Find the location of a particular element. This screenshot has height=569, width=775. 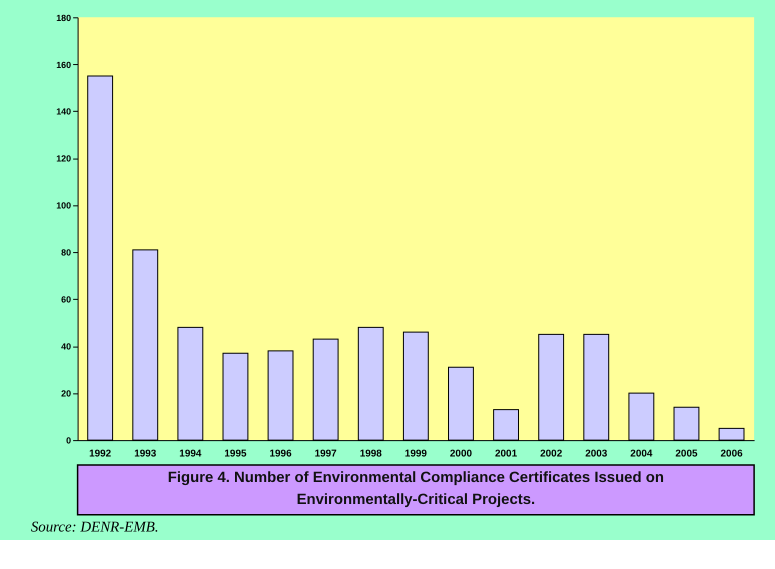

x-tick-label: 1999 is located at coordinates (416, 454).